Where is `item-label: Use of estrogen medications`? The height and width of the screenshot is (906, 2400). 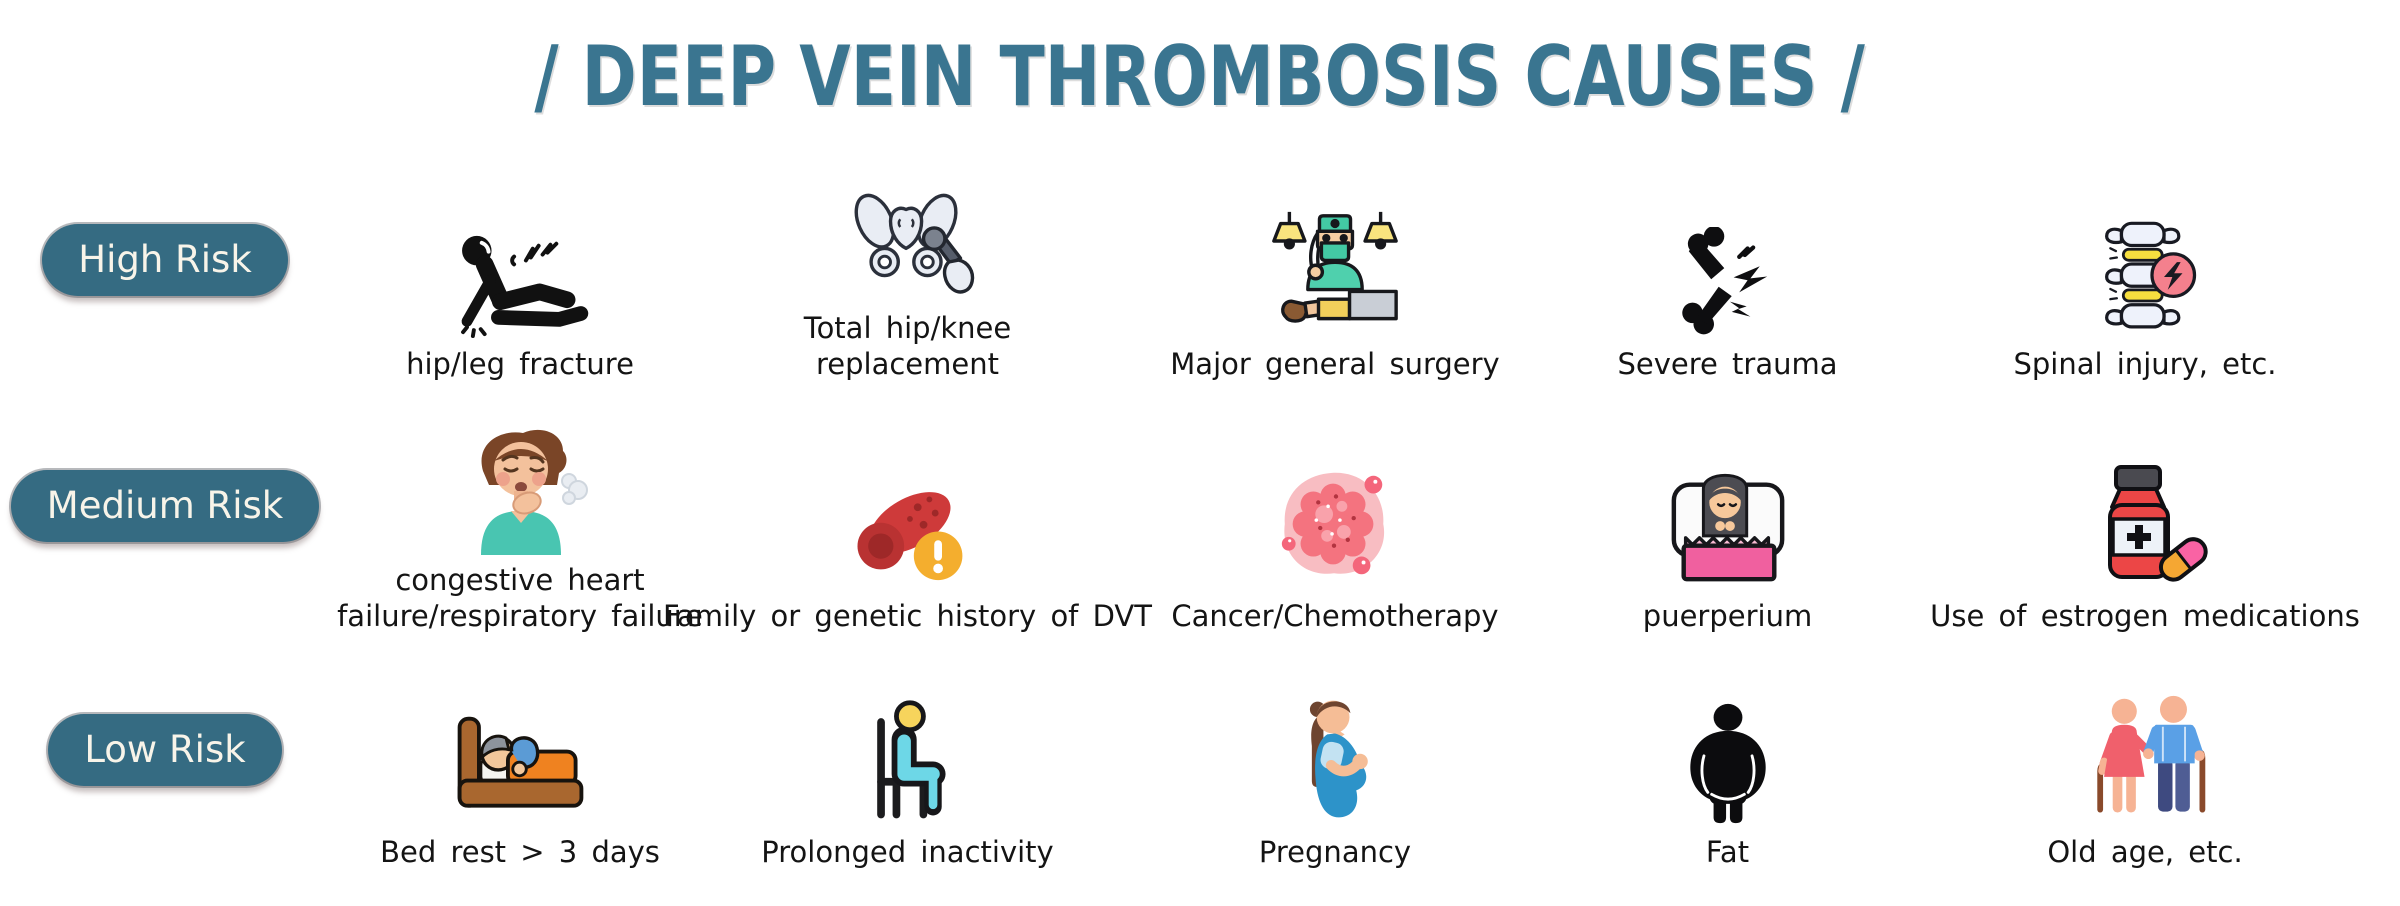 item-label: Use of estrogen medications is located at coordinates (2145, 615).